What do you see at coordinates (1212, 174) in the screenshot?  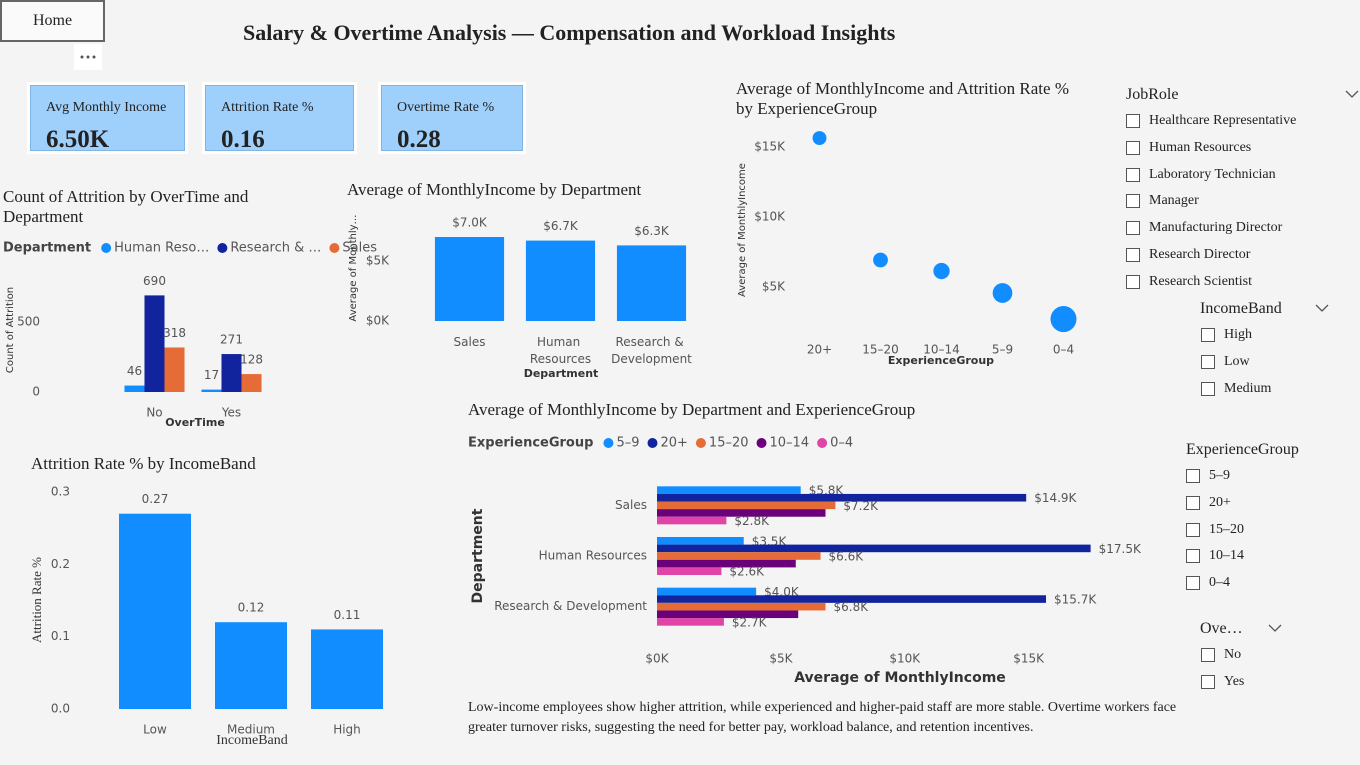 I see `slicer-item-label: Laboratory Technician` at bounding box center [1212, 174].